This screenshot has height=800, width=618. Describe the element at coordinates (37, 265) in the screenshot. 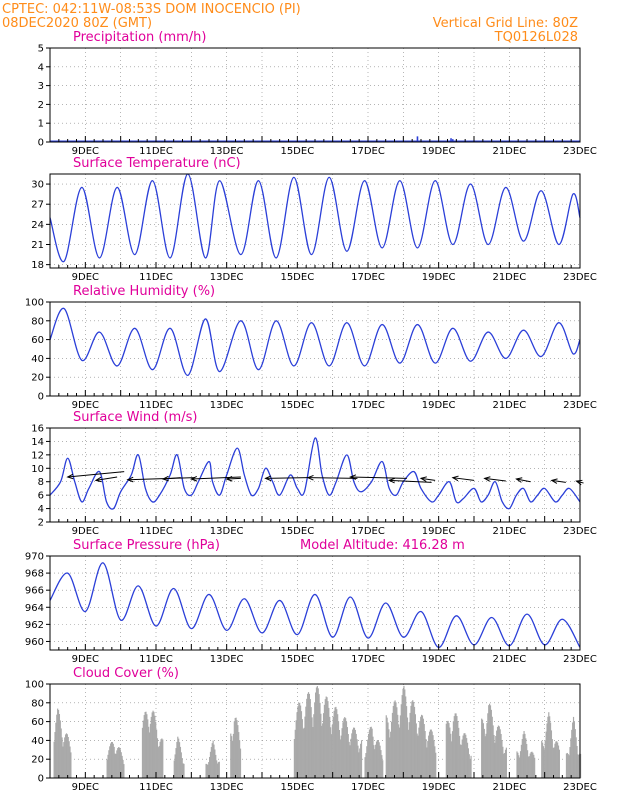

I see `temperature-ytick-label: 18` at that location.